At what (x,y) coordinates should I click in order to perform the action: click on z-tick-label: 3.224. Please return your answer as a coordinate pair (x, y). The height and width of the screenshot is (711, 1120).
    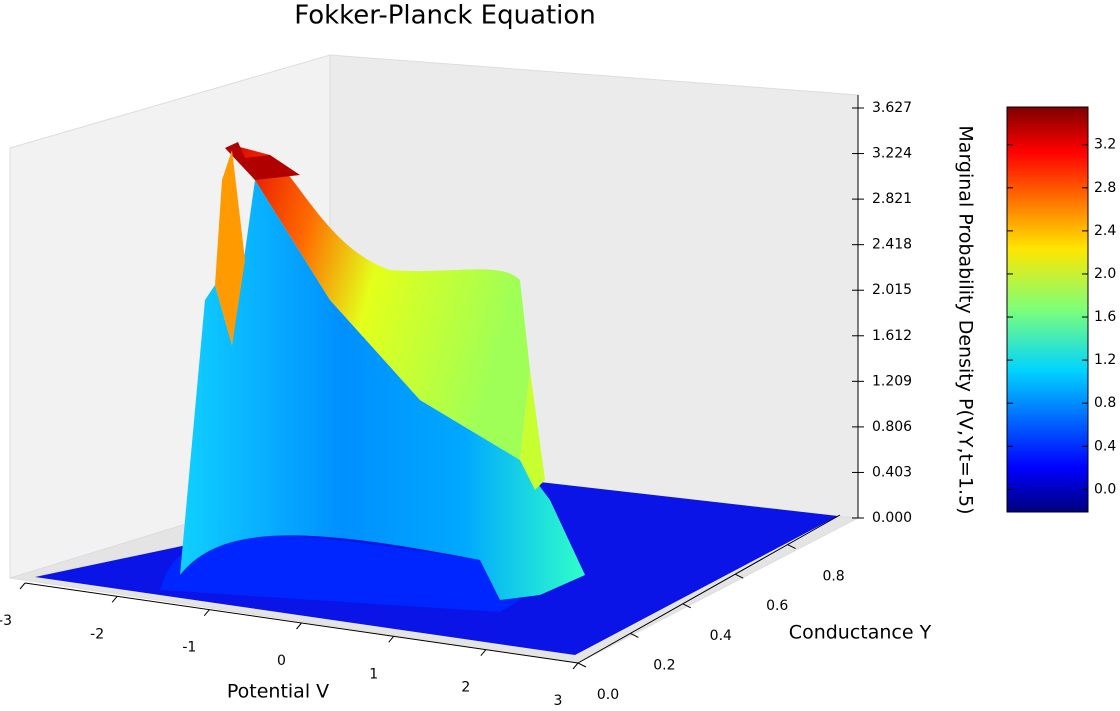
    Looking at the image, I should click on (892, 154).